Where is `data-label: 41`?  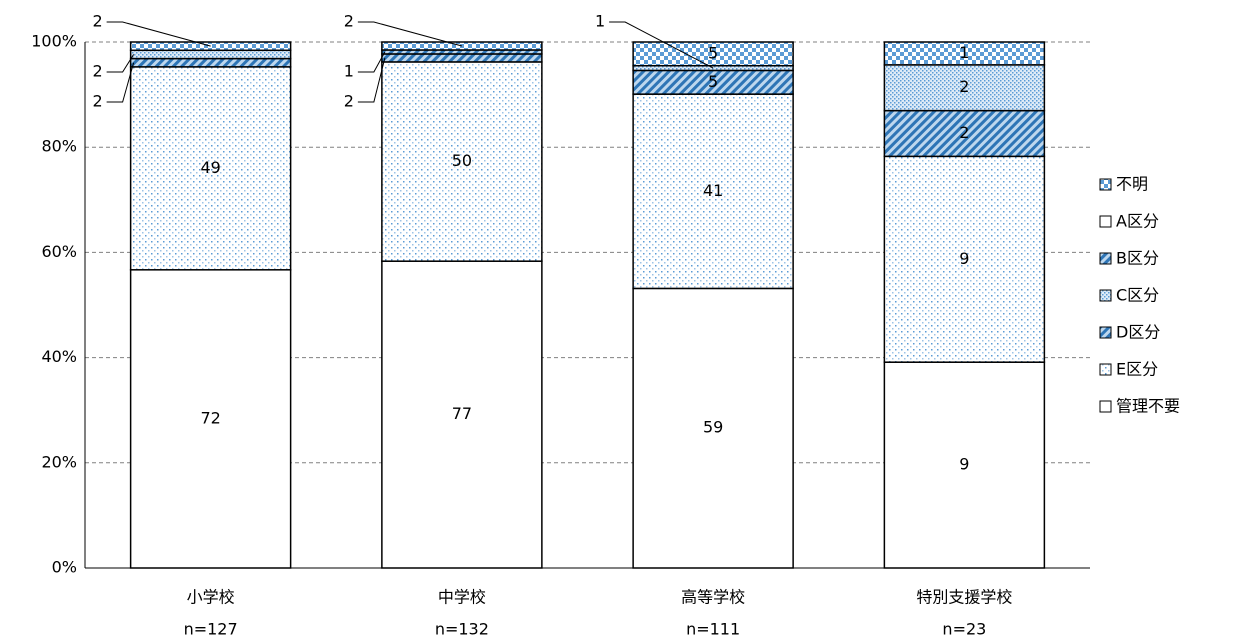
data-label: 41 is located at coordinates (713, 190).